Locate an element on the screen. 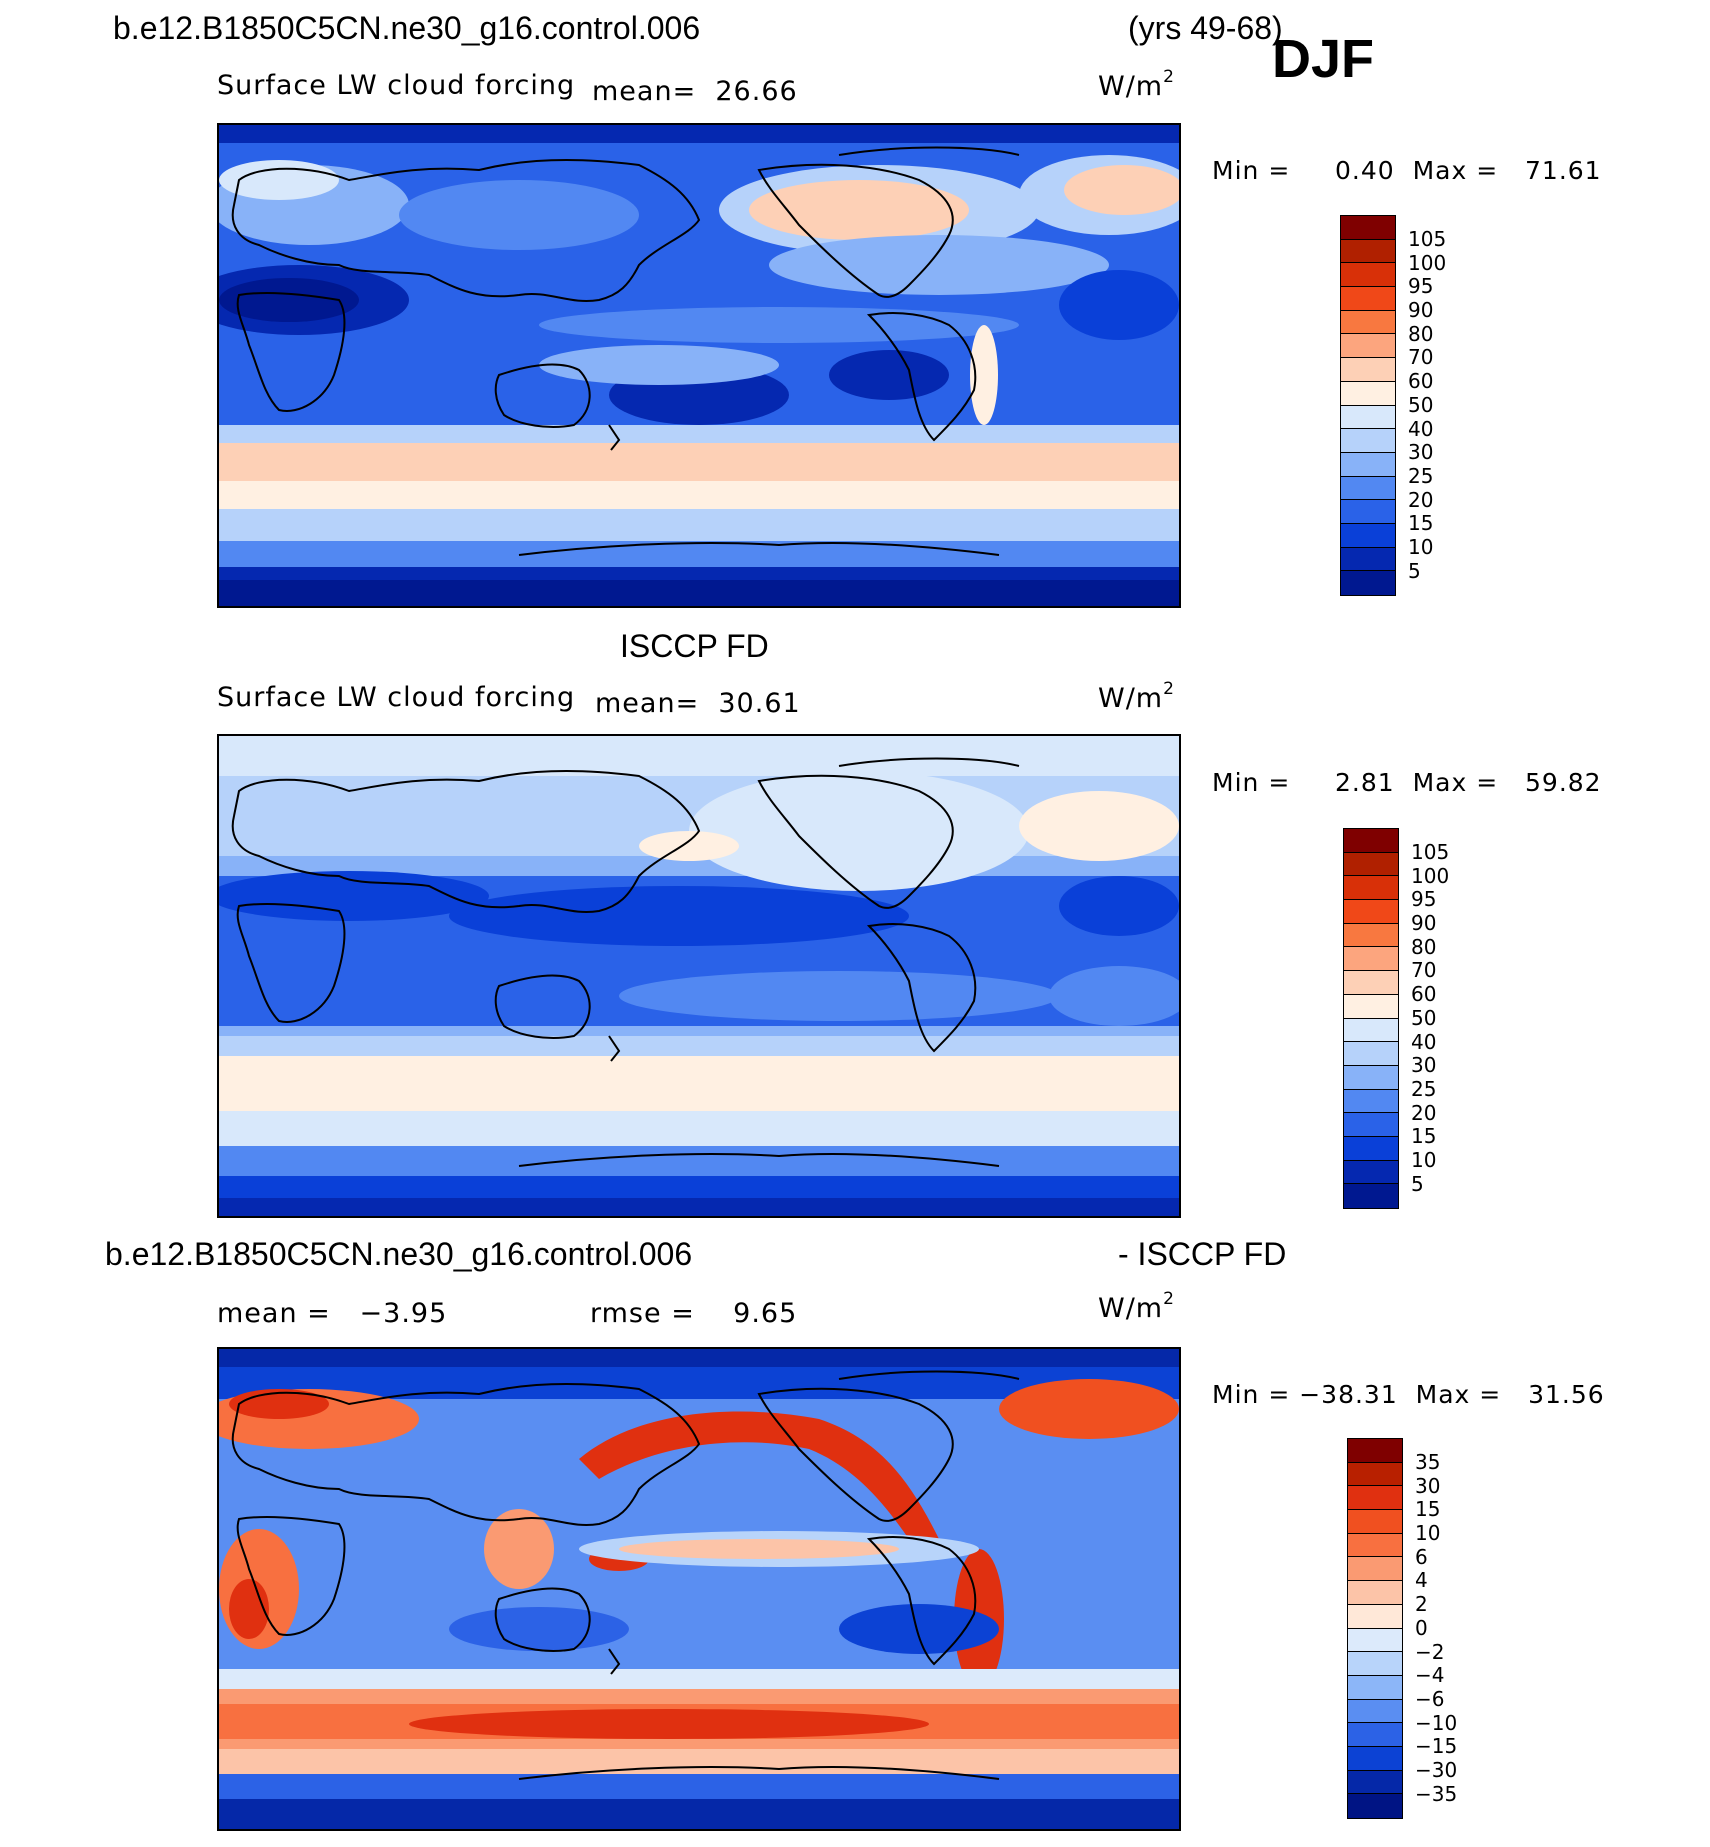 The height and width of the screenshot is (1847, 1710). season-label: DJF is located at coordinates (1323, 59).